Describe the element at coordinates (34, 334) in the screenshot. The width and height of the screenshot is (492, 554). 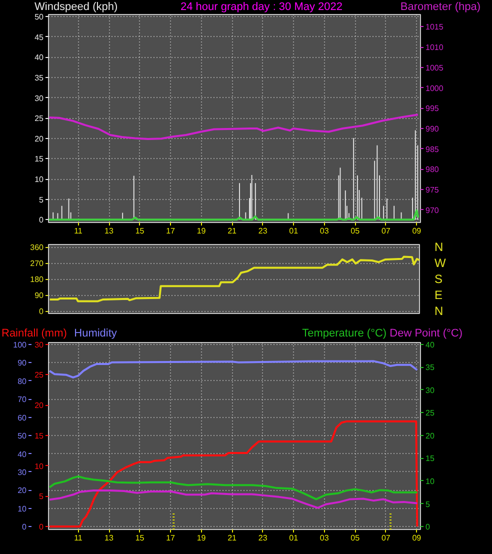
I see `text: Rainfall (mm)` at that location.